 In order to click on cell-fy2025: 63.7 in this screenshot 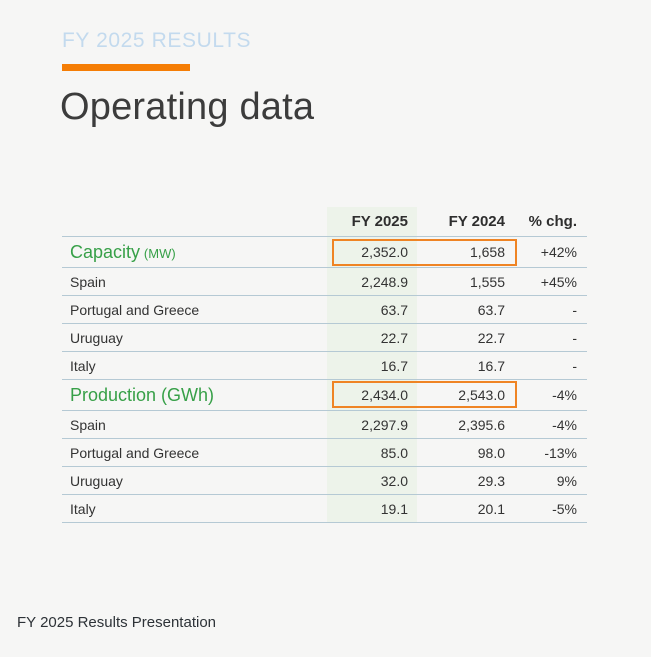, I will do `click(372, 309)`.